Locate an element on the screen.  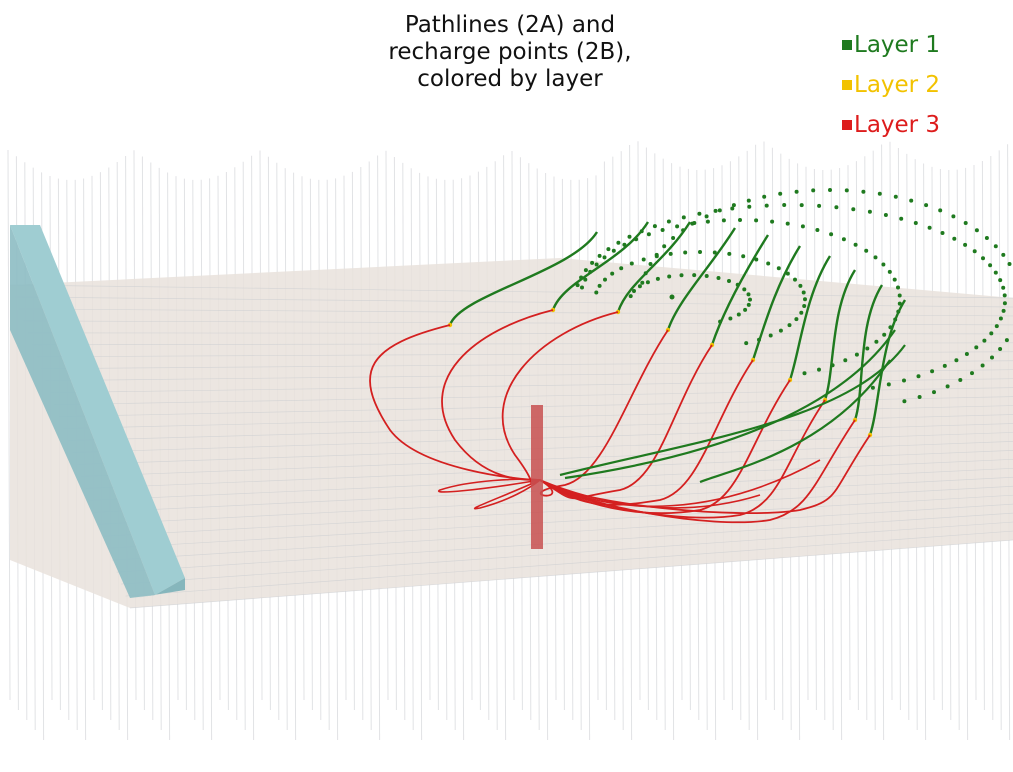
river-wall-top is located at coordinates (97, 410).